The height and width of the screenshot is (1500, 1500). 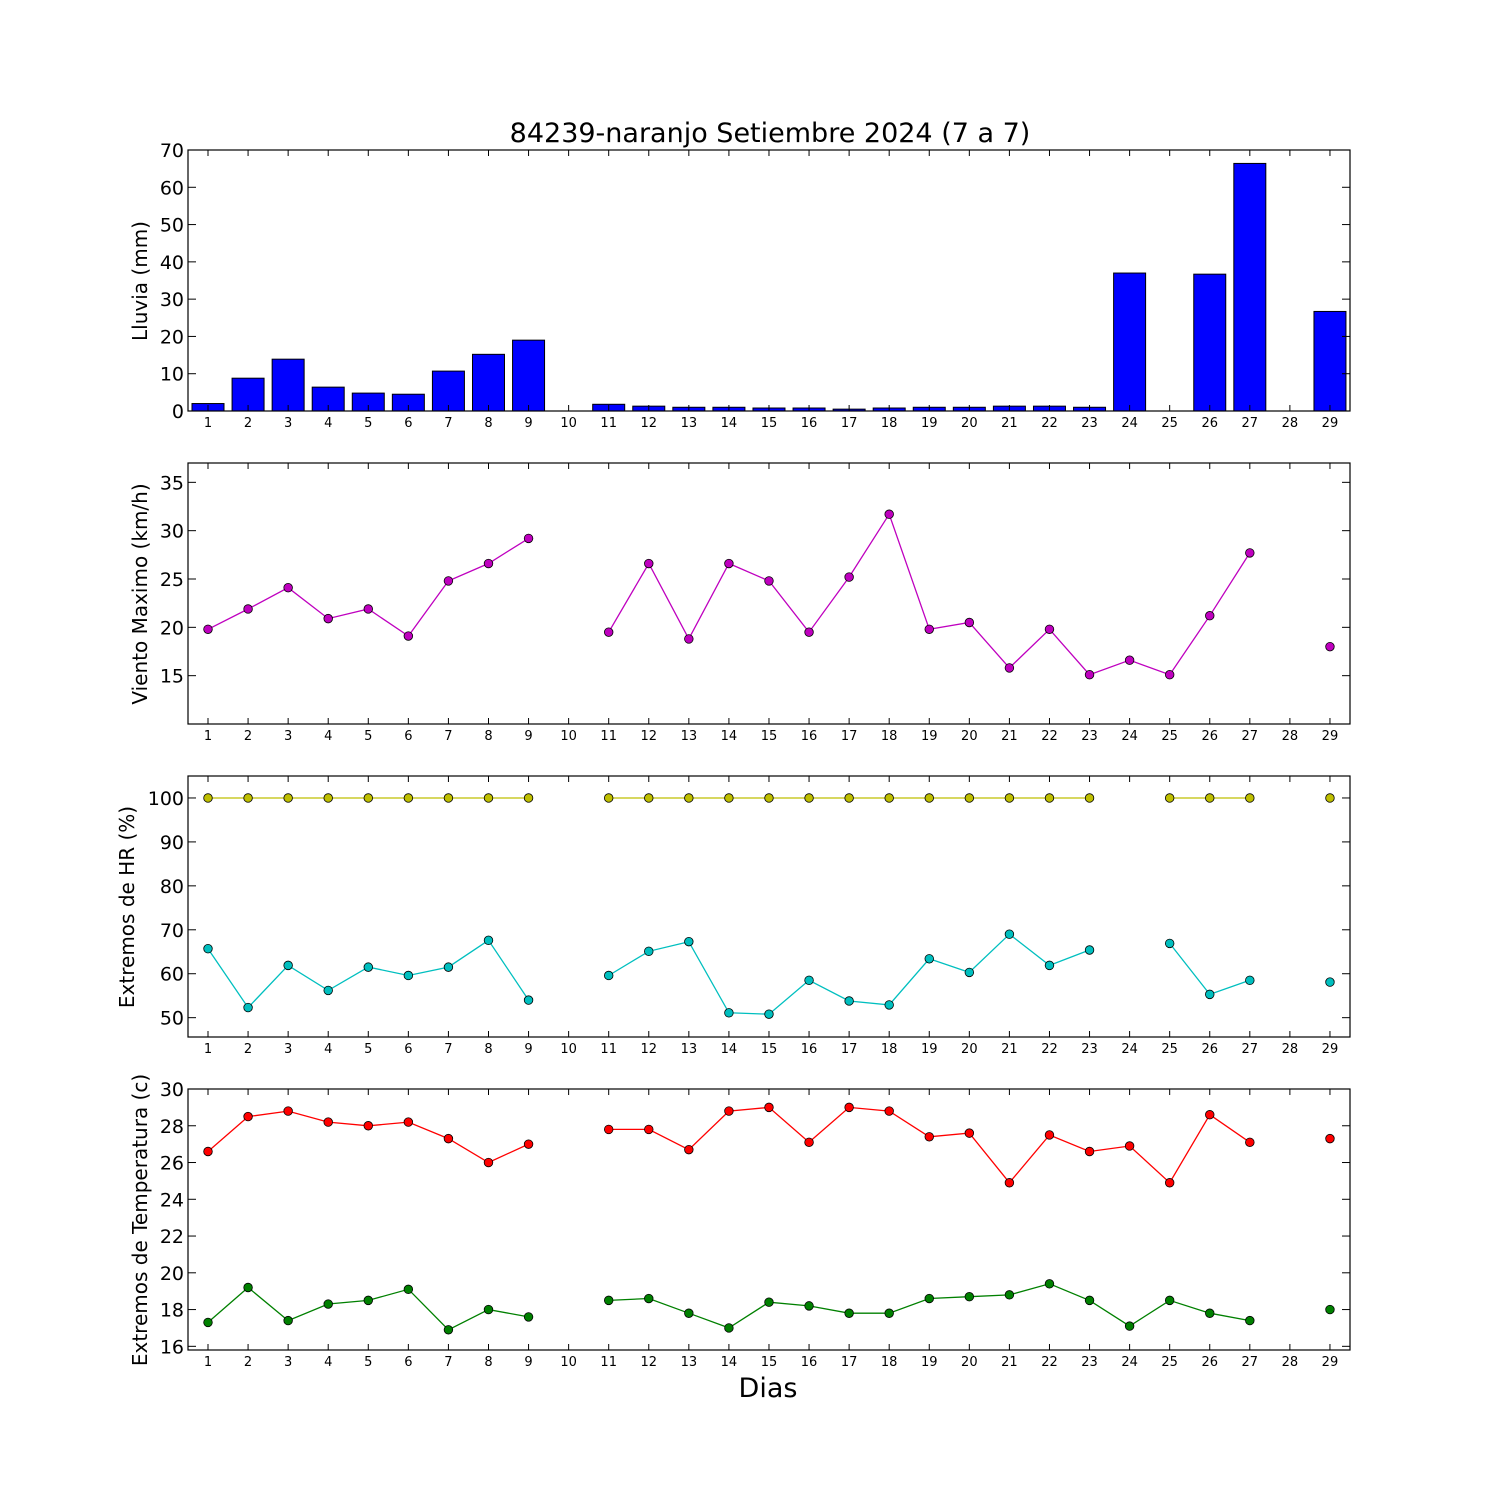 I want to click on wind-xtick-label: 24, so click(x=1129, y=736).